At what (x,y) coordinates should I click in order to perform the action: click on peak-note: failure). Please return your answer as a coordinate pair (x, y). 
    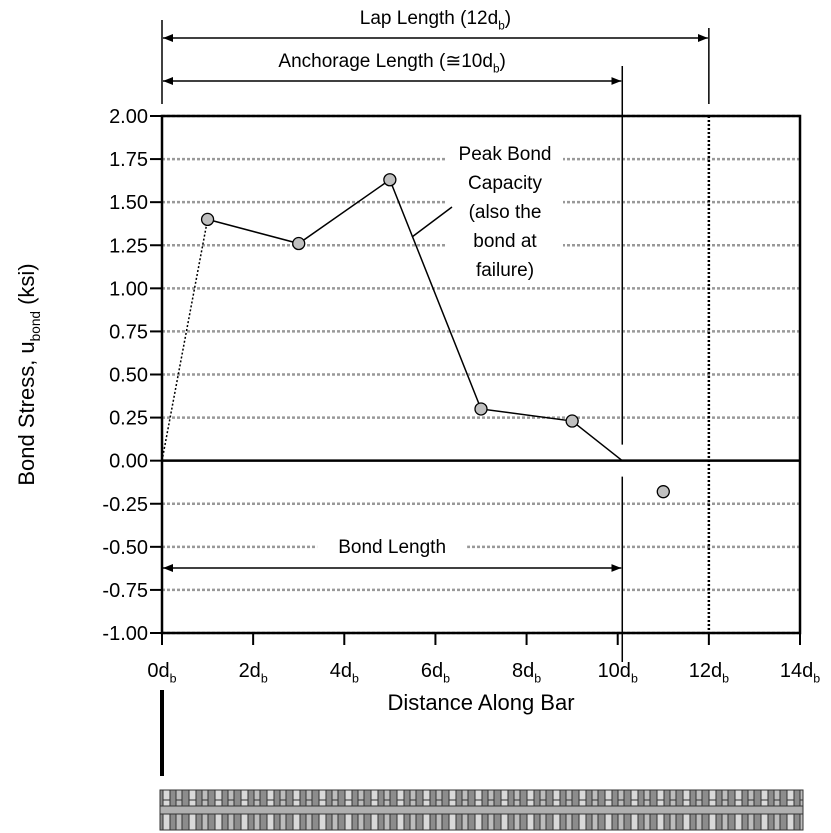
    Looking at the image, I should click on (505, 270).